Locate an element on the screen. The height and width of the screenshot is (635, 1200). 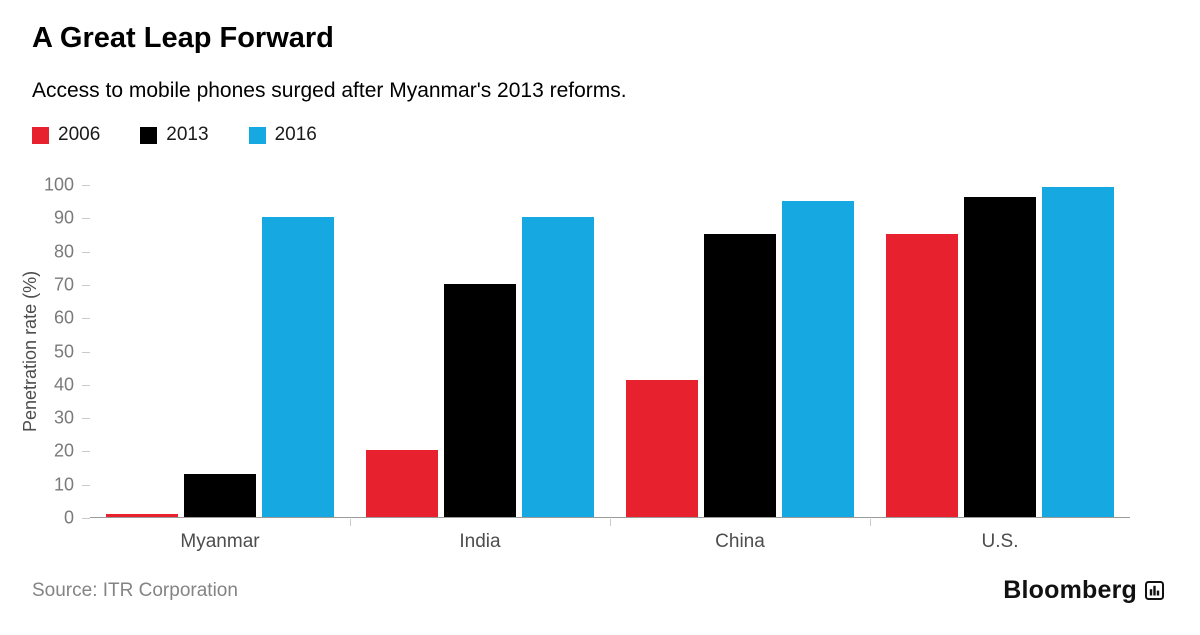
legend: 2006 2013 2016 is located at coordinates (174, 135).